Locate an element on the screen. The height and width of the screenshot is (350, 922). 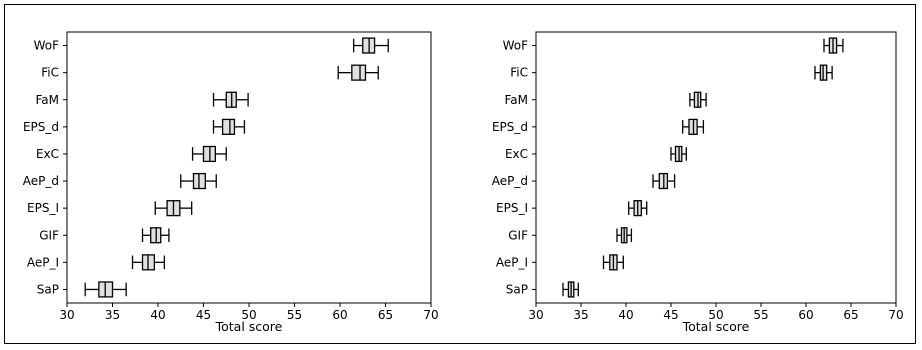
box-FiC is located at coordinates (359, 72).